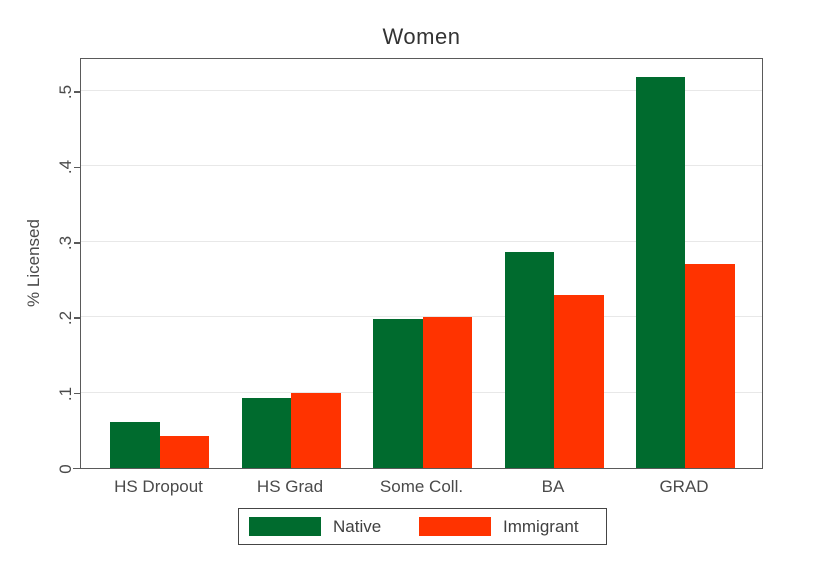 The image size is (833, 574). I want to click on y-axis-title: % Licensed, so click(33, 263).